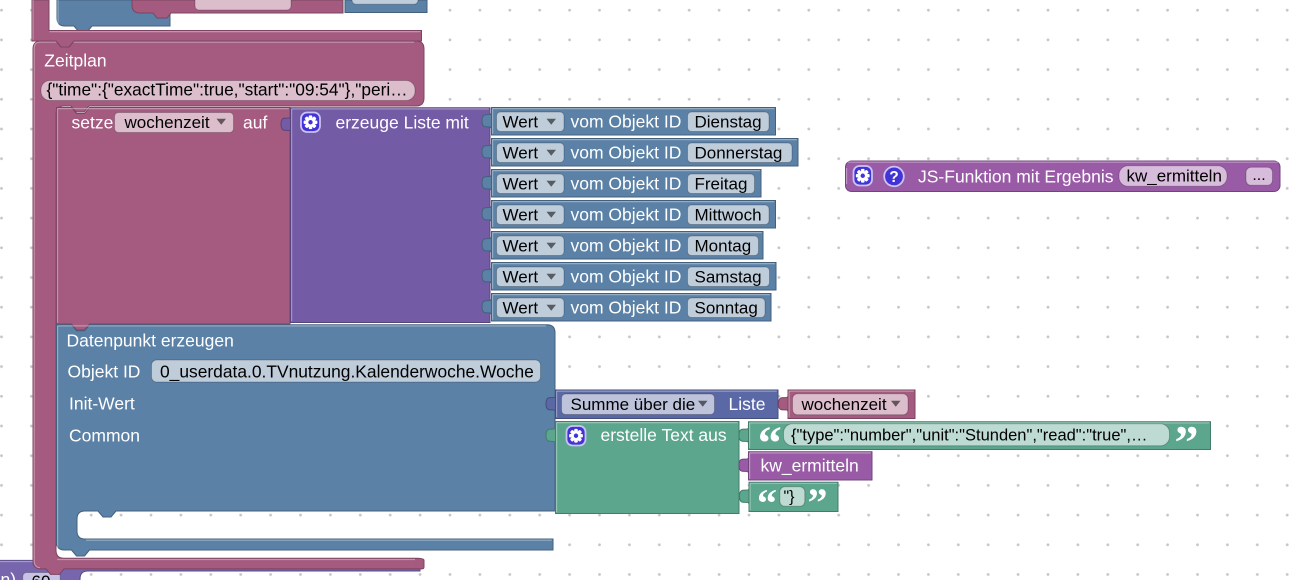 This screenshot has width=1296, height=580. What do you see at coordinates (723, 245) in the screenshot?
I see `svg-text: Montag` at bounding box center [723, 245].